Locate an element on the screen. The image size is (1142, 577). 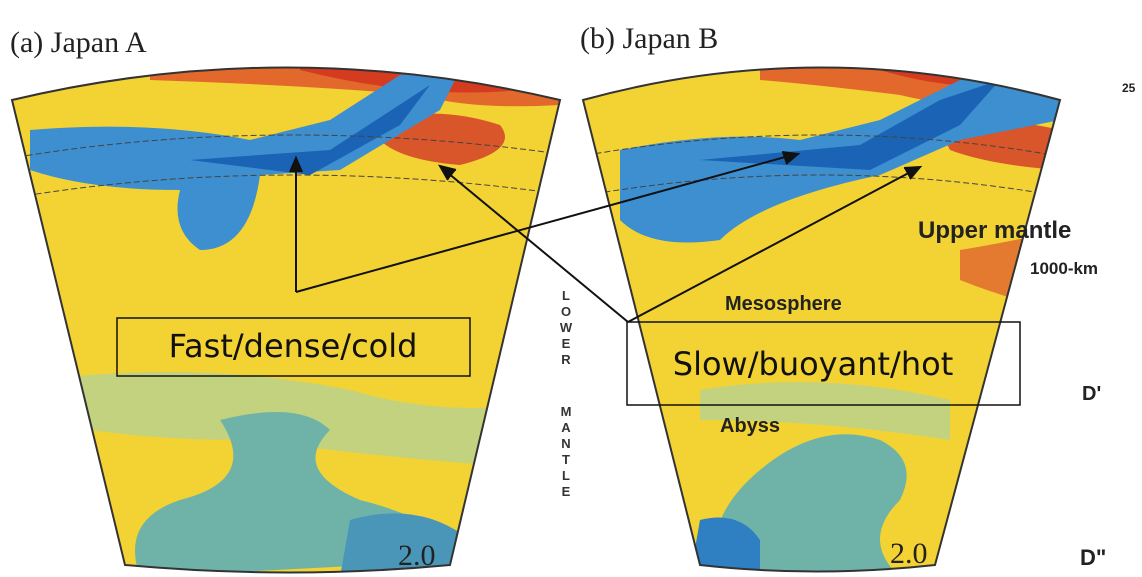
layer-label: 1000-km is located at coordinates (1064, 268).